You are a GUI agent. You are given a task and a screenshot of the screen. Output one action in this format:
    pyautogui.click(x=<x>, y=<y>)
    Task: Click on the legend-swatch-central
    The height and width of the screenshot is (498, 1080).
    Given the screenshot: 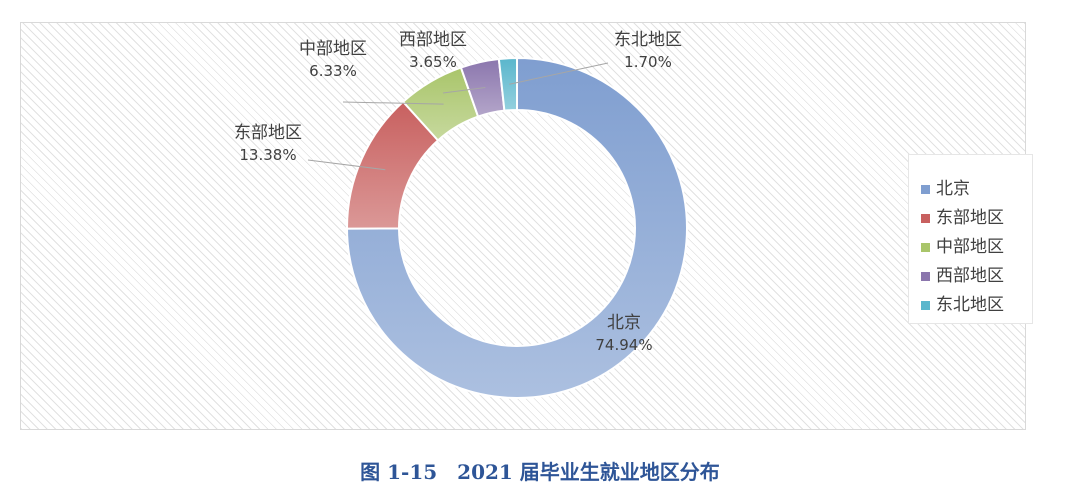 What is the action you would take?
    pyautogui.click(x=925, y=247)
    